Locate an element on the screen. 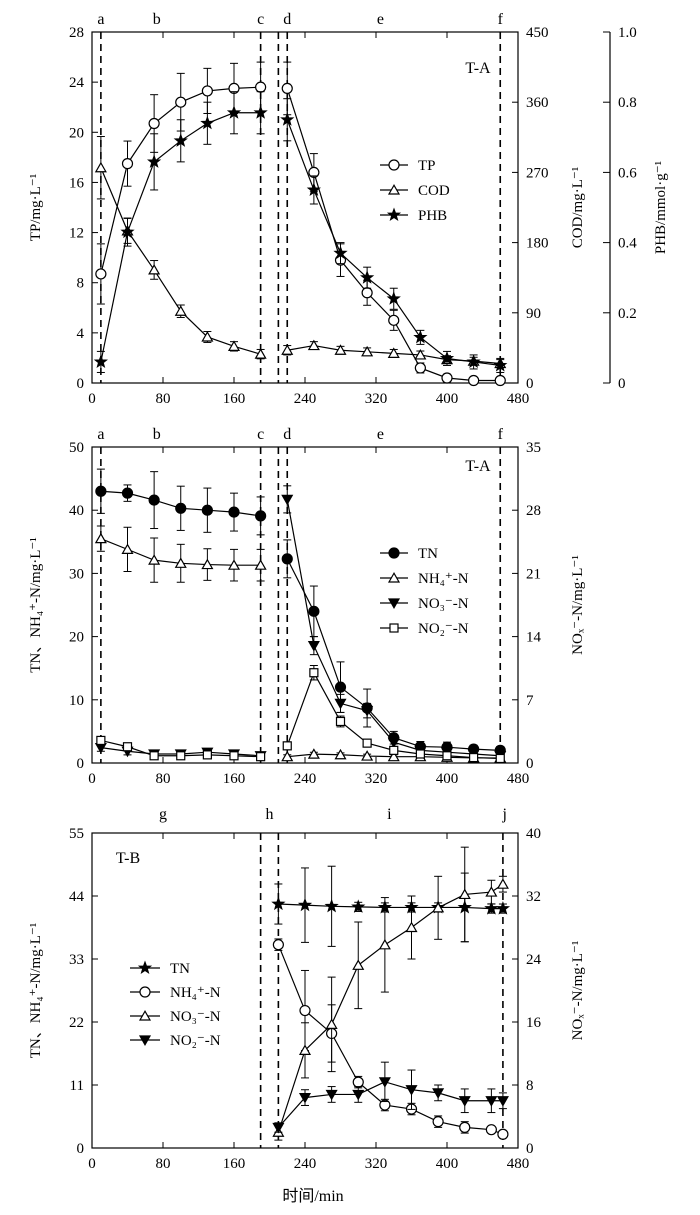 The image size is (700, 1215). y2-tick-label: 28 is located at coordinates (533, 511).